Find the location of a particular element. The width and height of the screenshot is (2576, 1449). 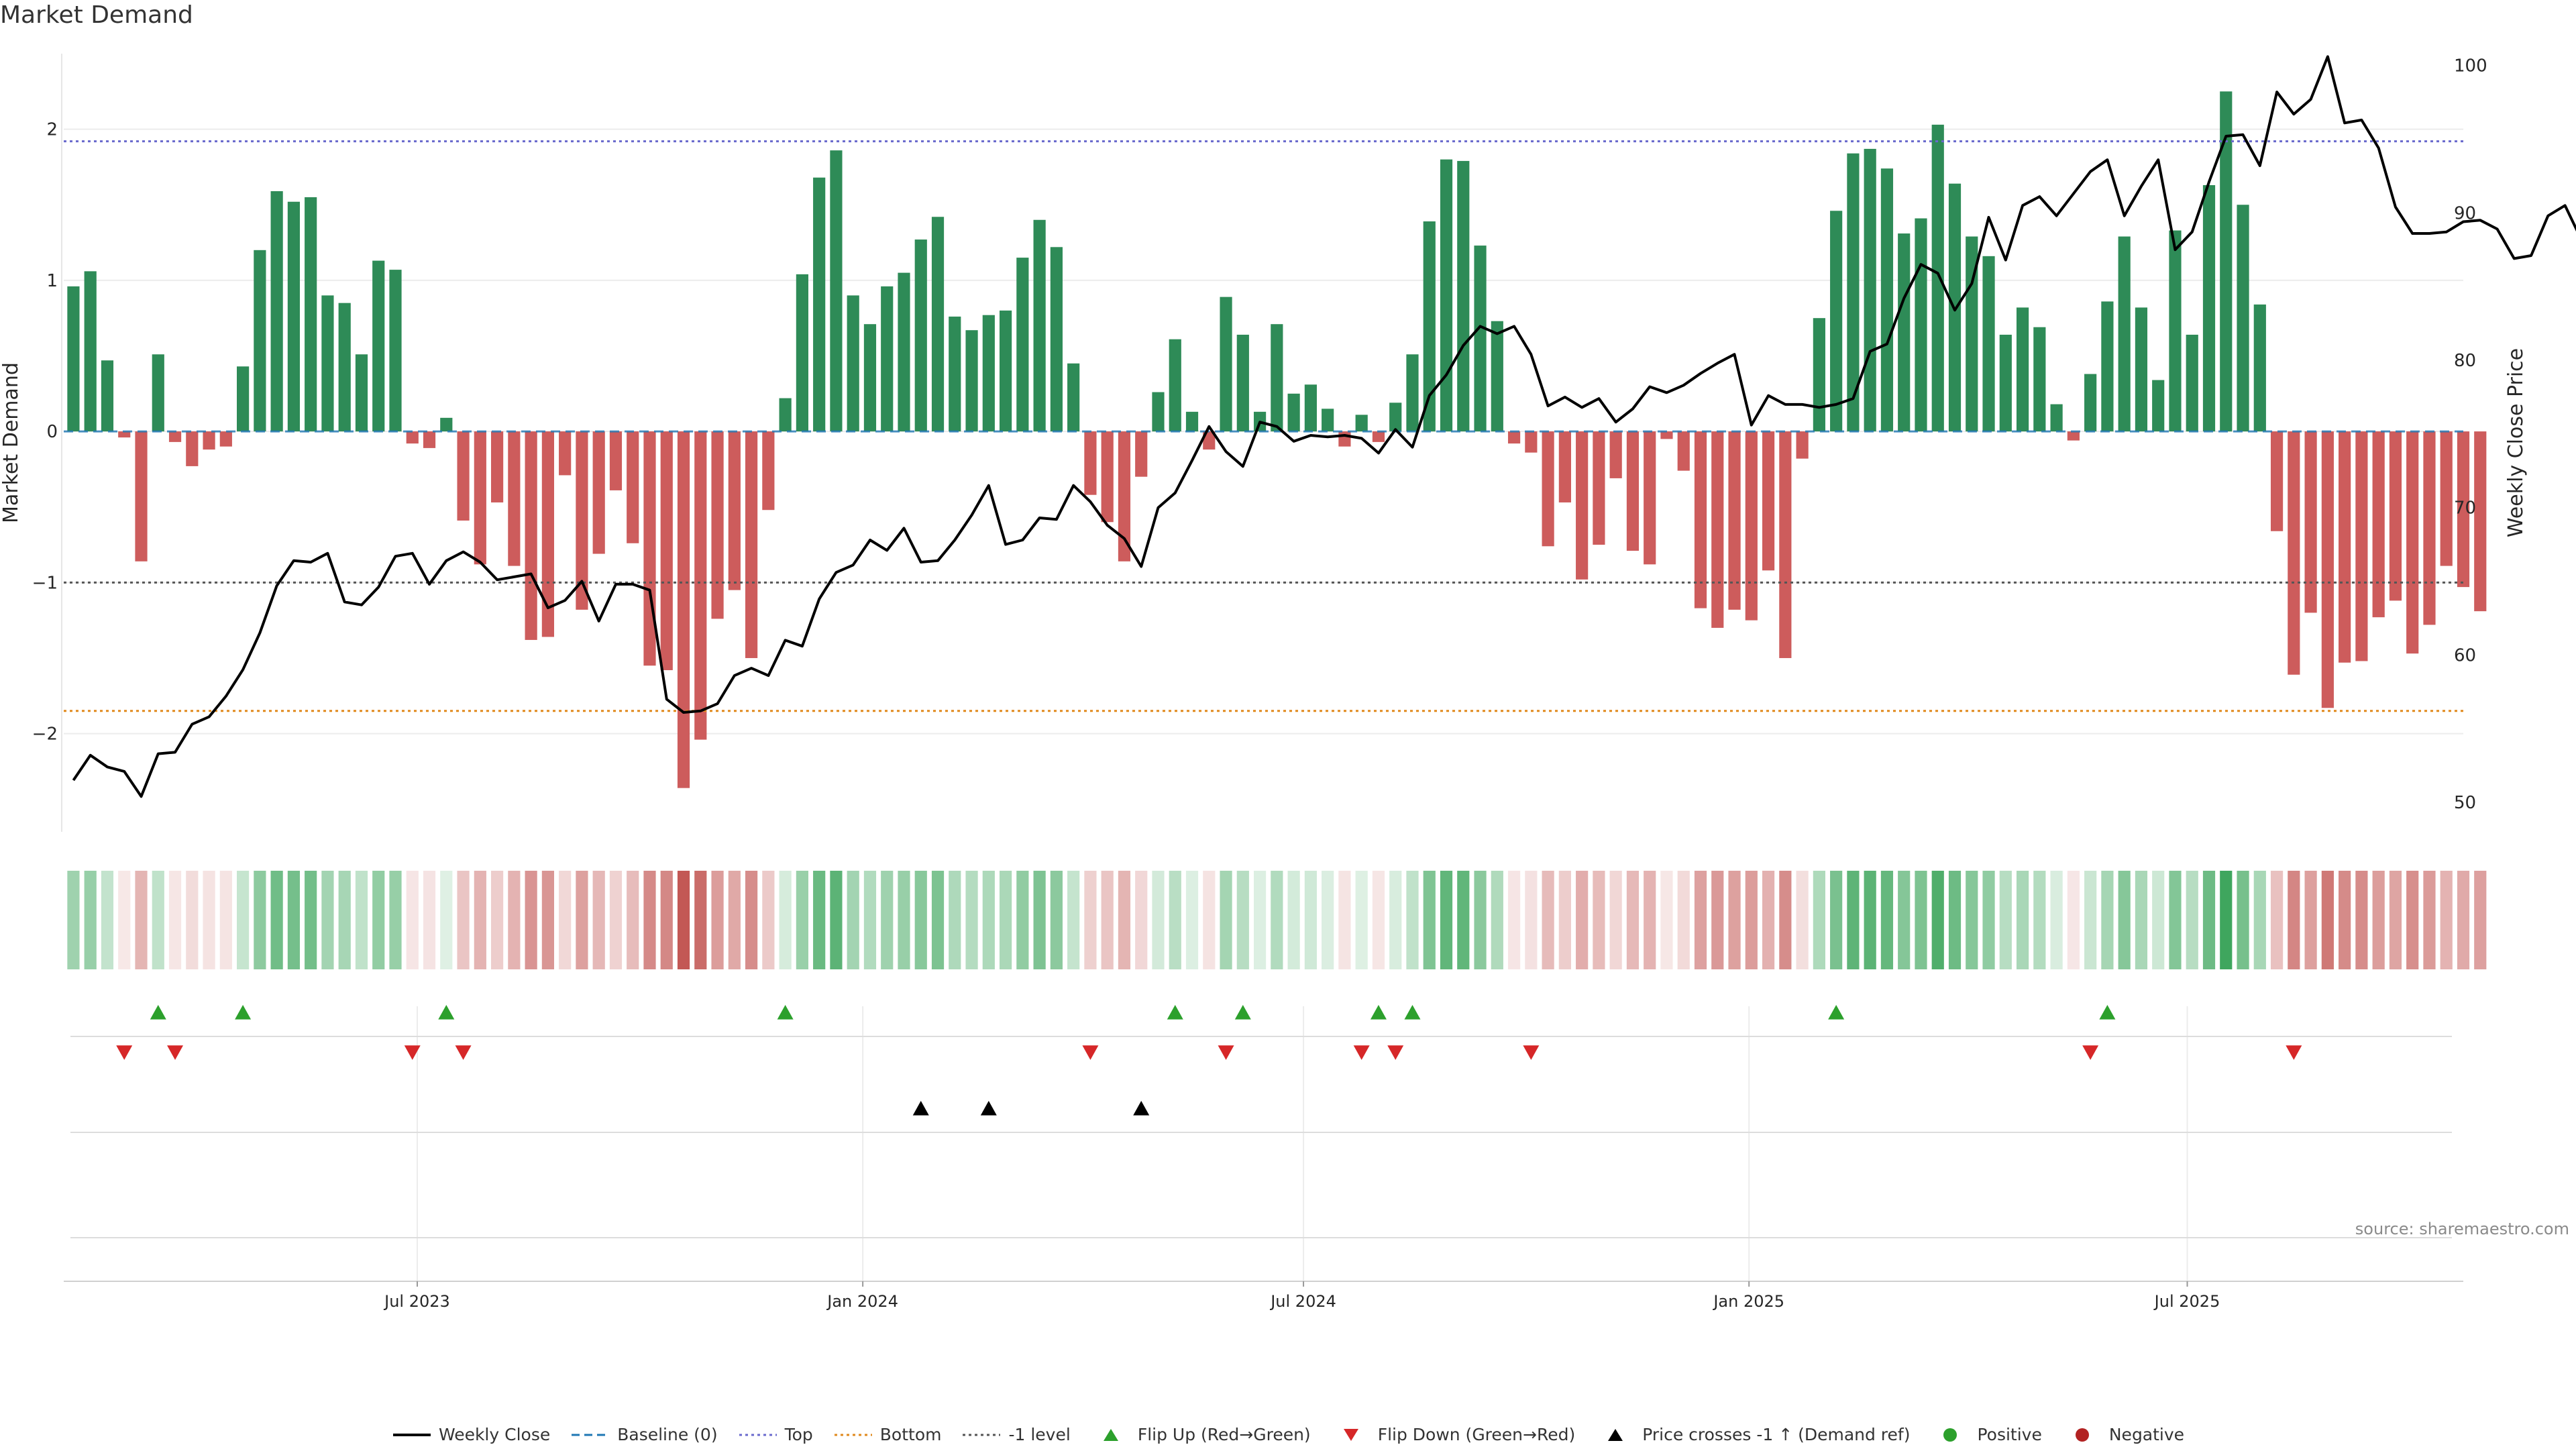

x-tick-label: Jan 2025 is located at coordinates (1748, 1301).